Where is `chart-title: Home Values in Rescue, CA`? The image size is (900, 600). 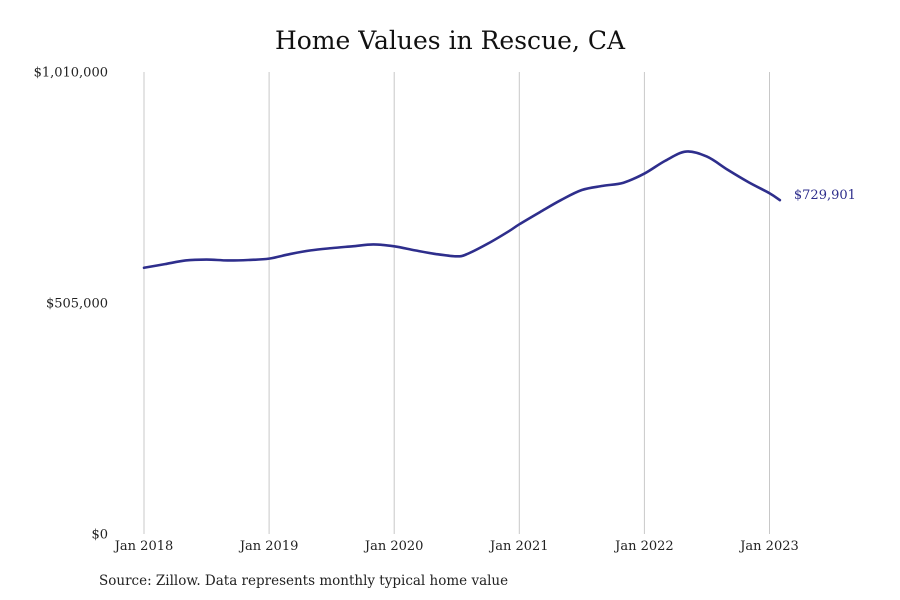 chart-title: Home Values in Rescue, CA is located at coordinates (450, 40).